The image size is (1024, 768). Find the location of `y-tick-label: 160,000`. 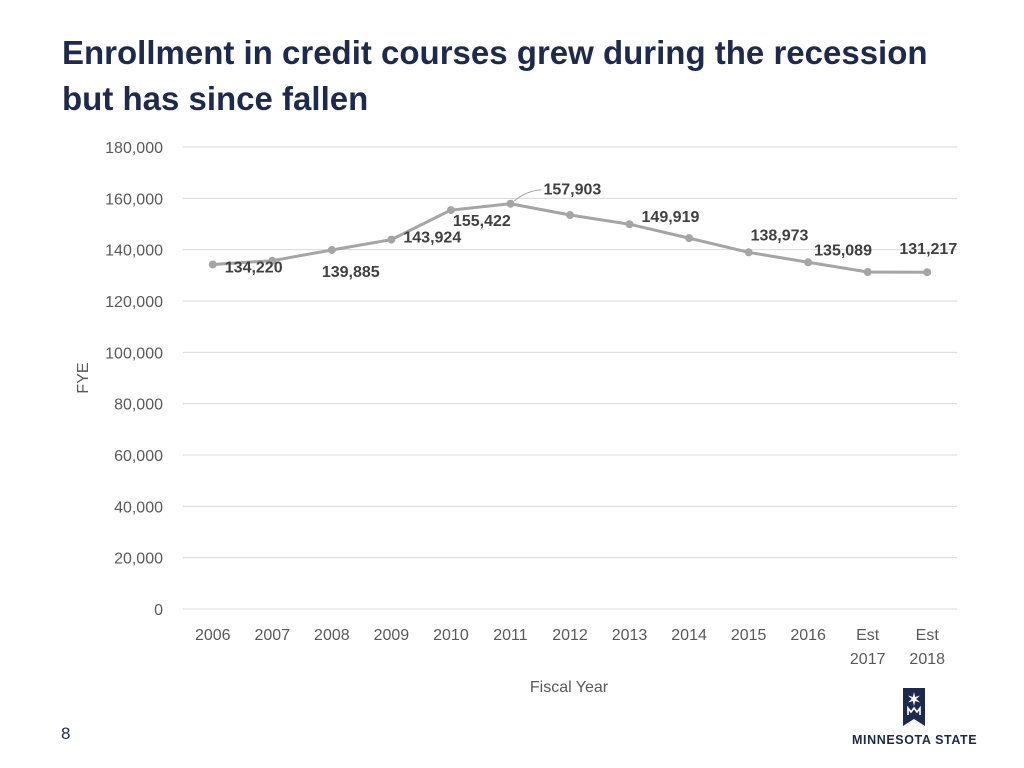

y-tick-label: 160,000 is located at coordinates (134, 199).